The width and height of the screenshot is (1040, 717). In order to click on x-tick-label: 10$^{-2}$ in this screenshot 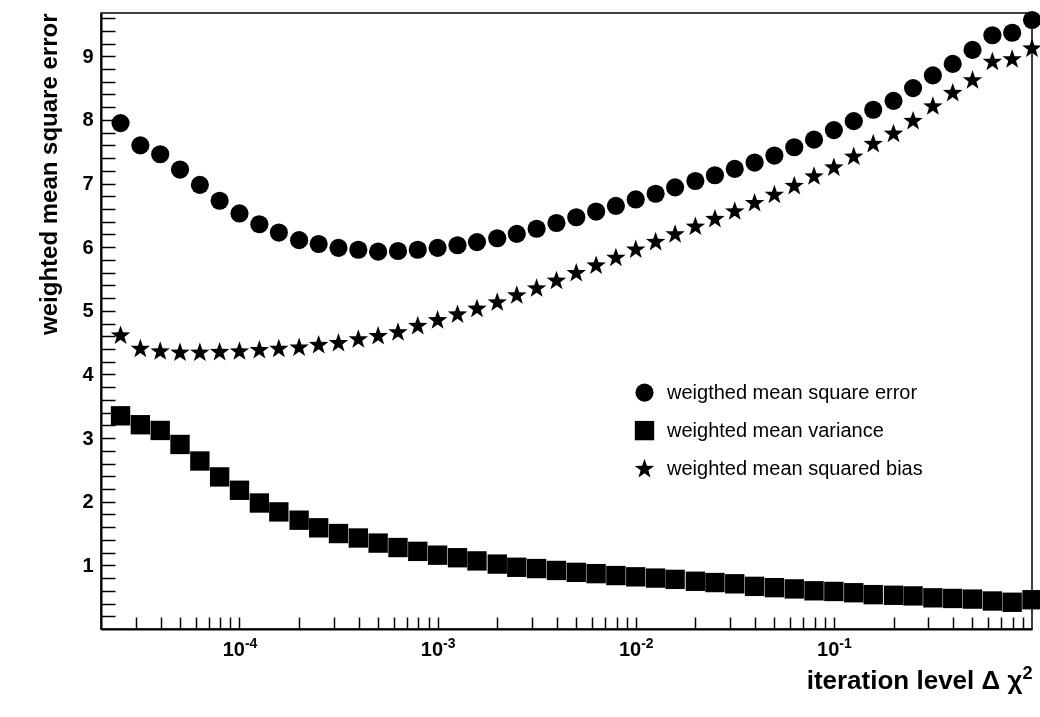, I will do `click(636, 647)`.